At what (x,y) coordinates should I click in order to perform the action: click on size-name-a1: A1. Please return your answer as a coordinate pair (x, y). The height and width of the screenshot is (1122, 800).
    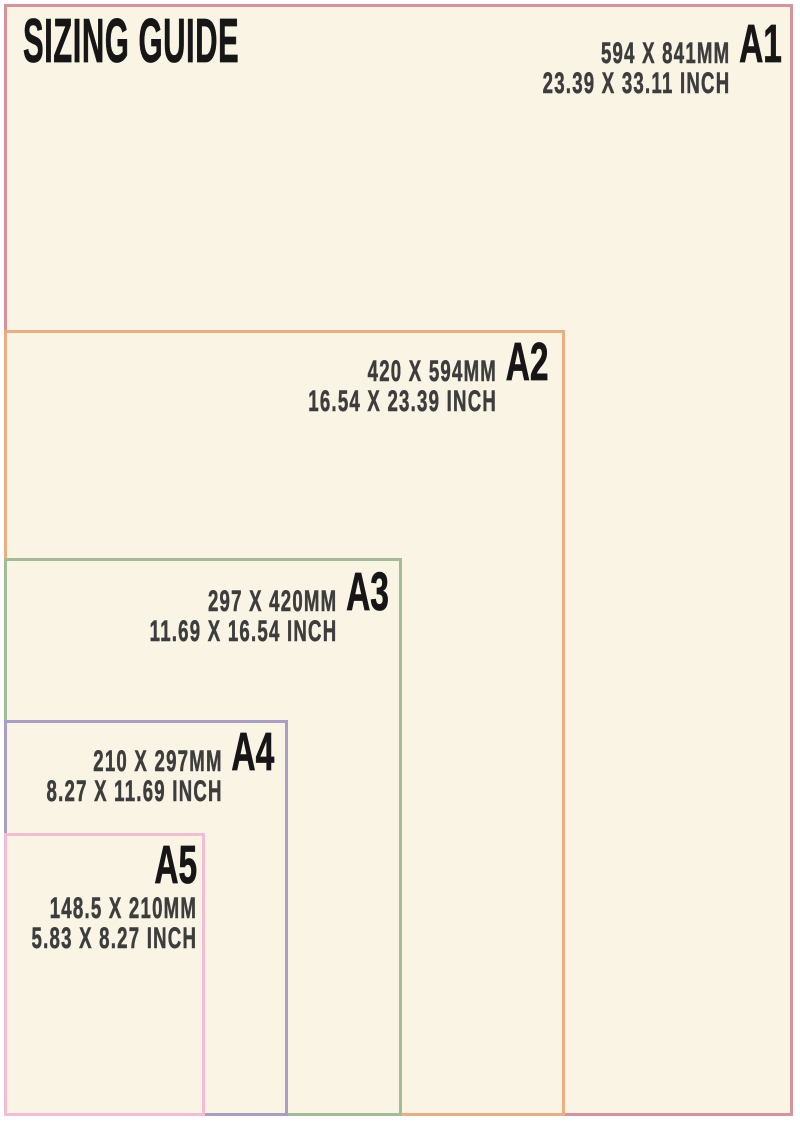
    Looking at the image, I should click on (760, 44).